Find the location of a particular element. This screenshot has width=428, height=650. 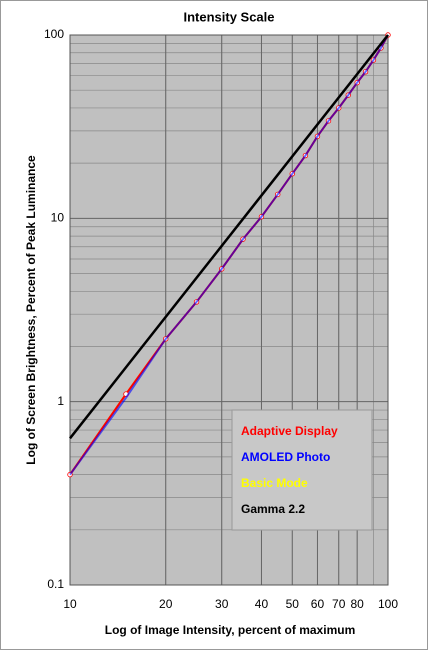

legend-box is located at coordinates (302, 470).